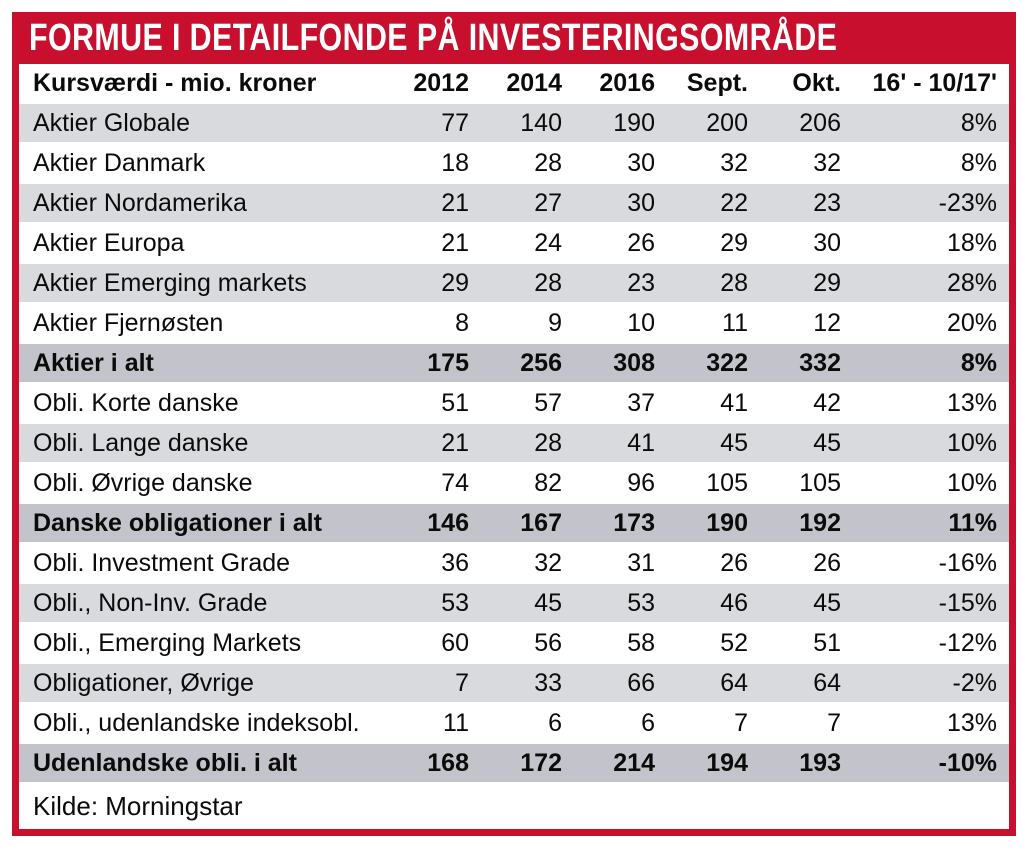  I want to click on column-header: 16' - 10/17', so click(929, 84).